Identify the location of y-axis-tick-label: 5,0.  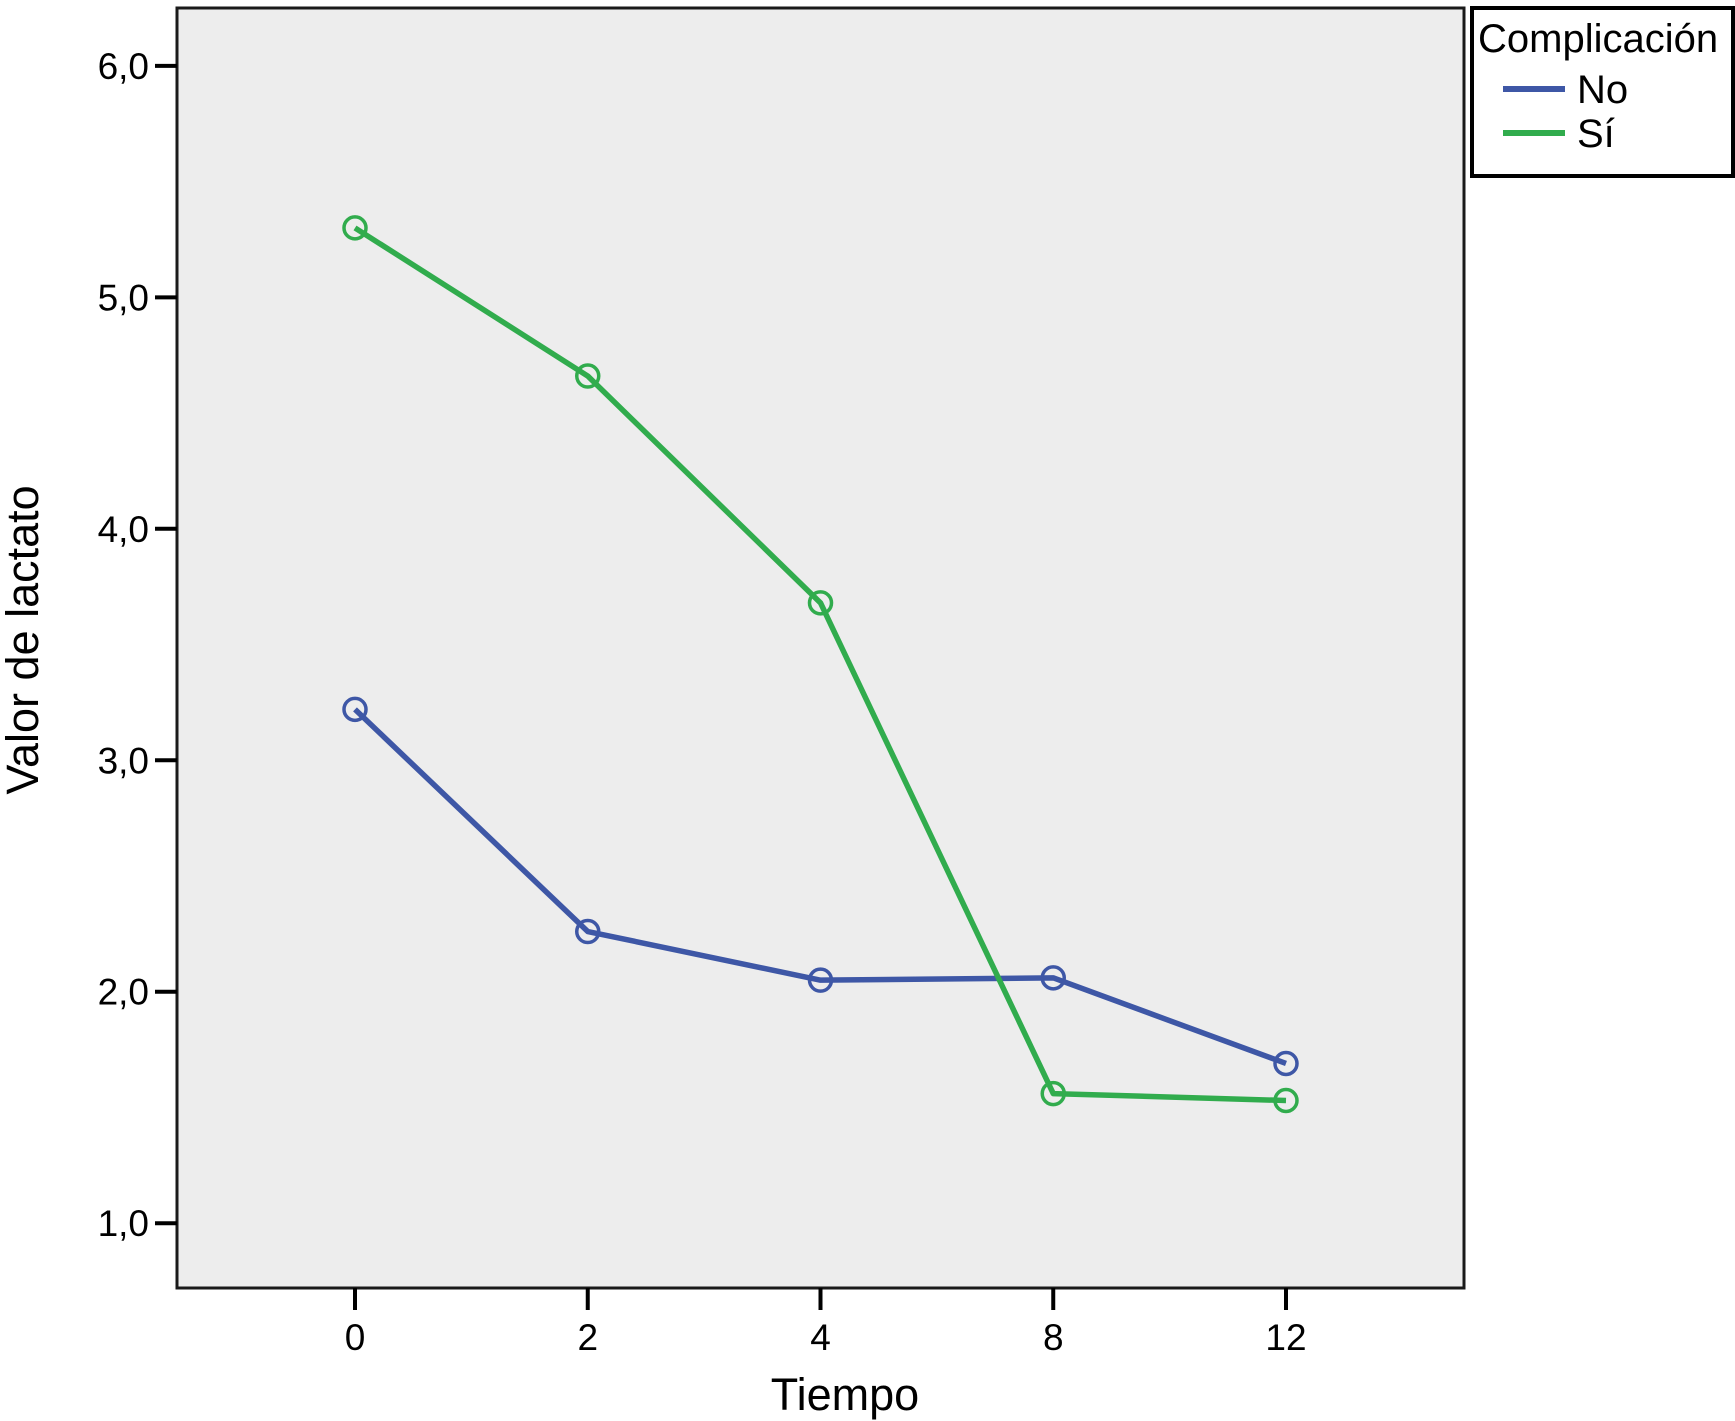
(123, 297).